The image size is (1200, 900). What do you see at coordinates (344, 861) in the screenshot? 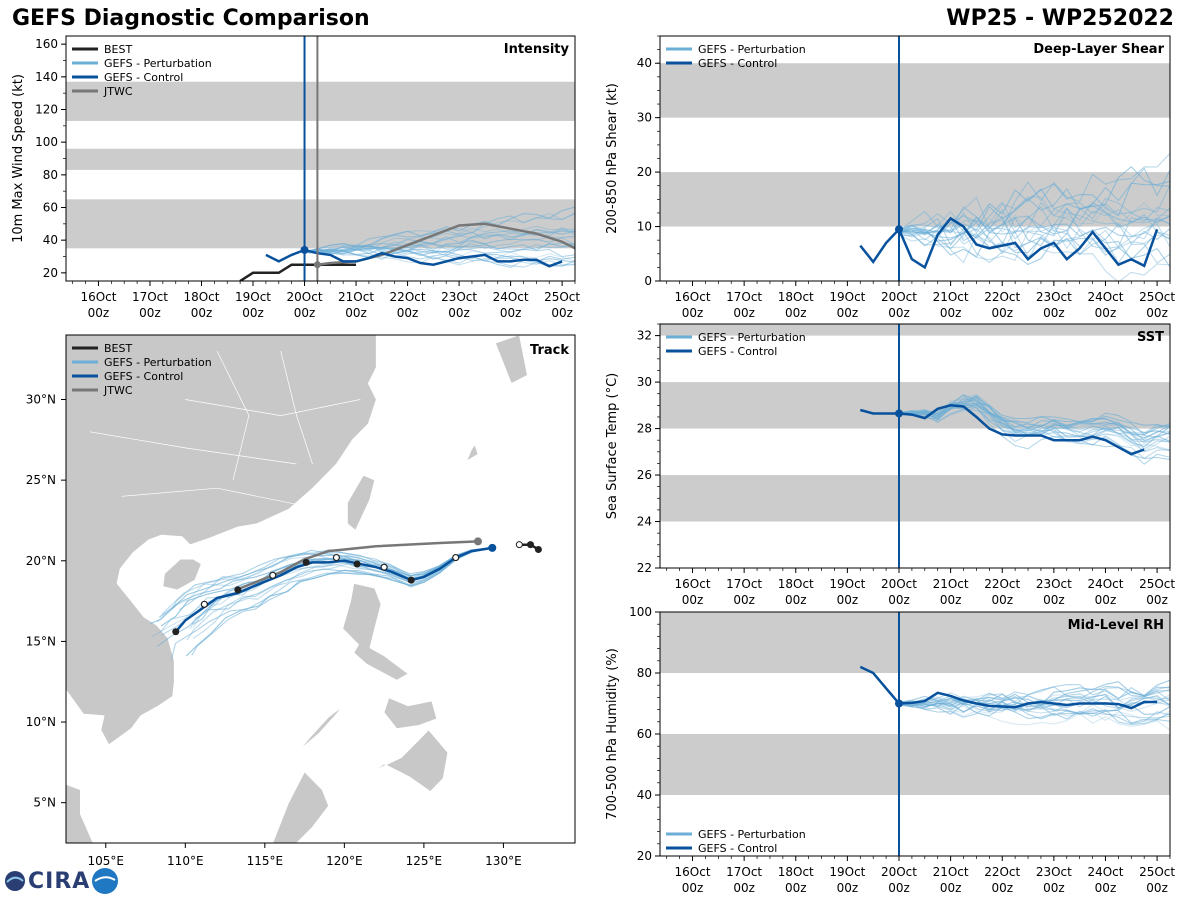
I see `lon-tick-label: 120°E` at bounding box center [344, 861].